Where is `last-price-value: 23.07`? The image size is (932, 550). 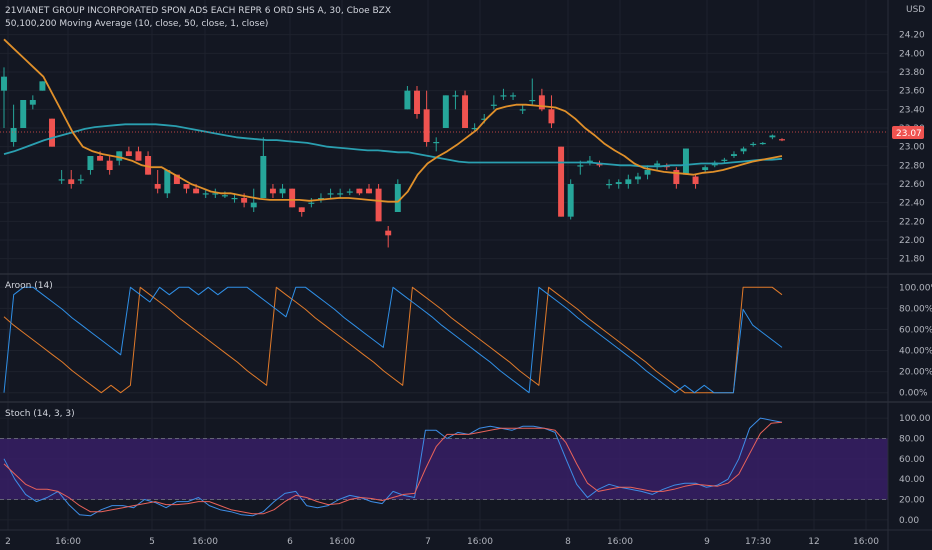 last-price-value: 23.07 is located at coordinates (909, 134).